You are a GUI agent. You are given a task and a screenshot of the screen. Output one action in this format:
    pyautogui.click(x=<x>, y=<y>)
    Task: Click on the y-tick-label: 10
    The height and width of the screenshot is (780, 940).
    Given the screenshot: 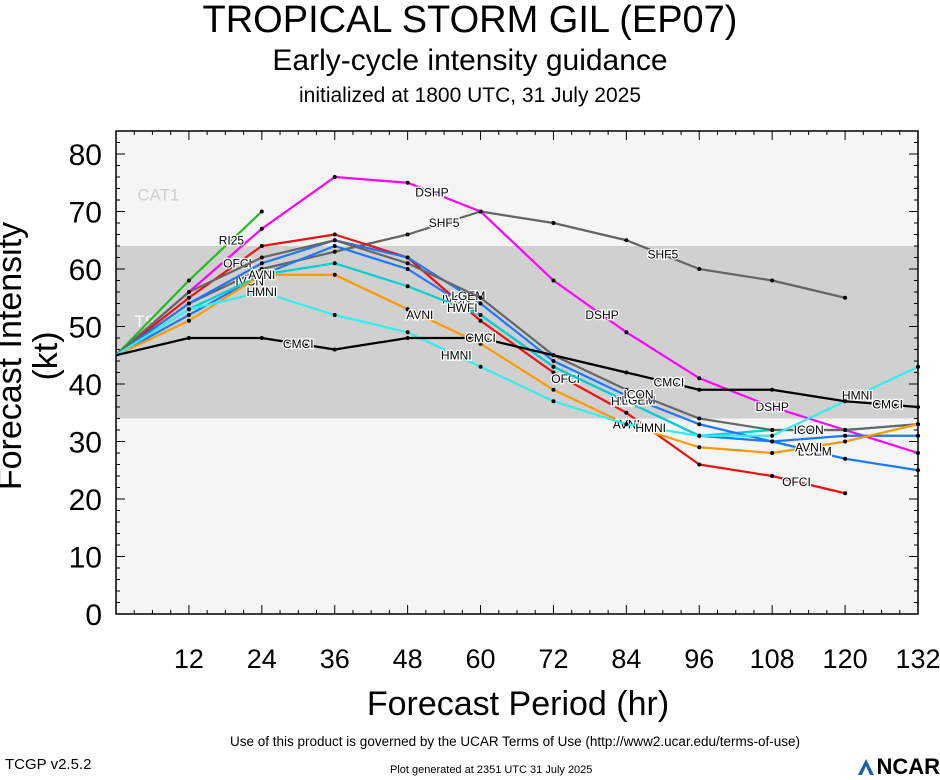 What is the action you would take?
    pyautogui.click(x=85, y=558)
    